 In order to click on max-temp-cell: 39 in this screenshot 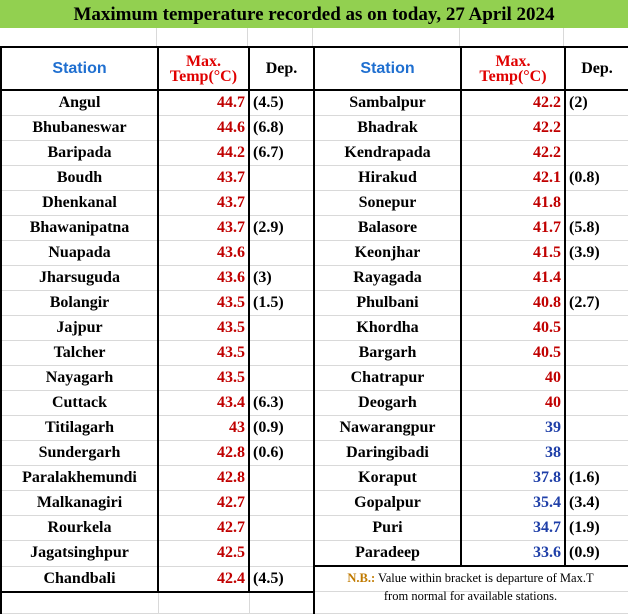, I will do `click(513, 428)`.